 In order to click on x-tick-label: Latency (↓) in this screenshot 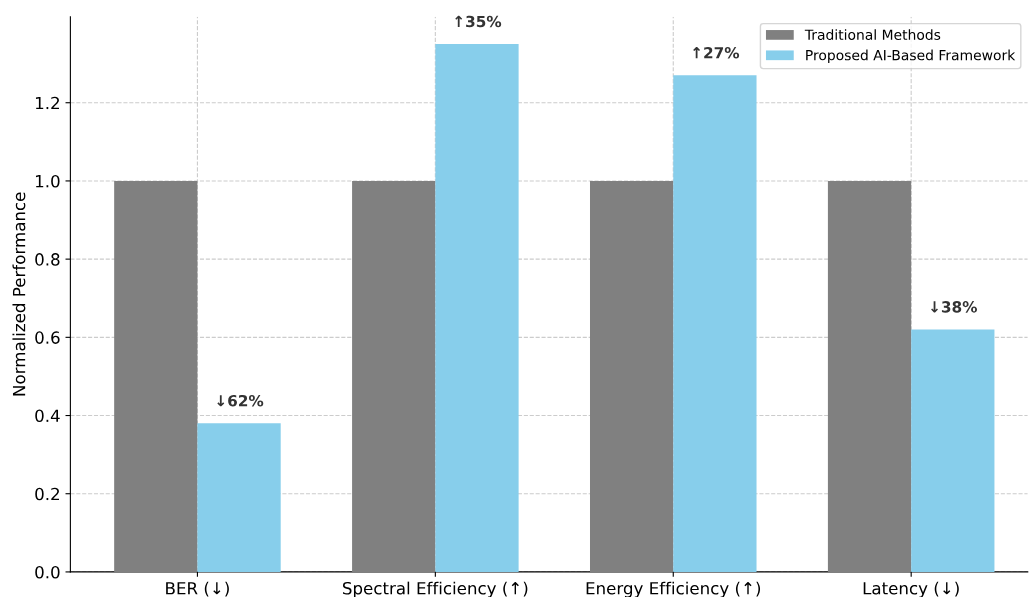, I will do `click(911, 589)`.